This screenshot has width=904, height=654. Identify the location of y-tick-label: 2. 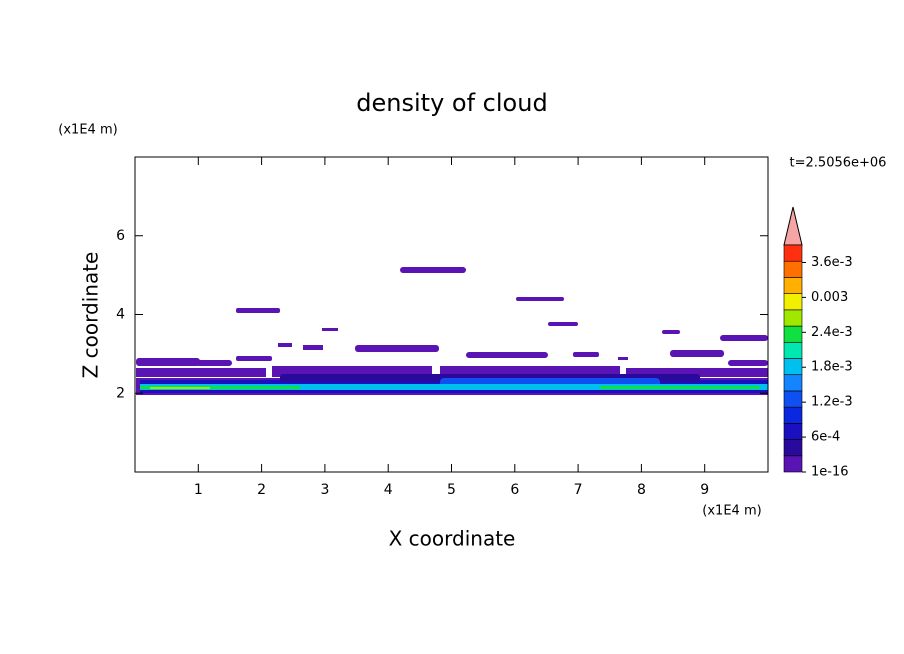
(120, 393).